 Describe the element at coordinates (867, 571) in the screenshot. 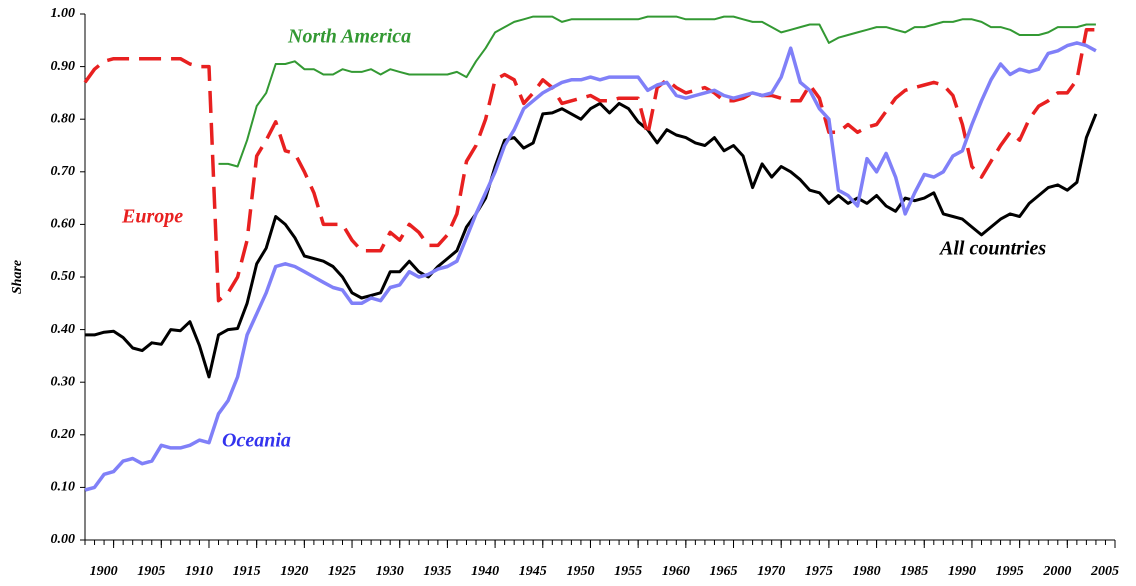

I see `x-tick-label: 1980` at that location.